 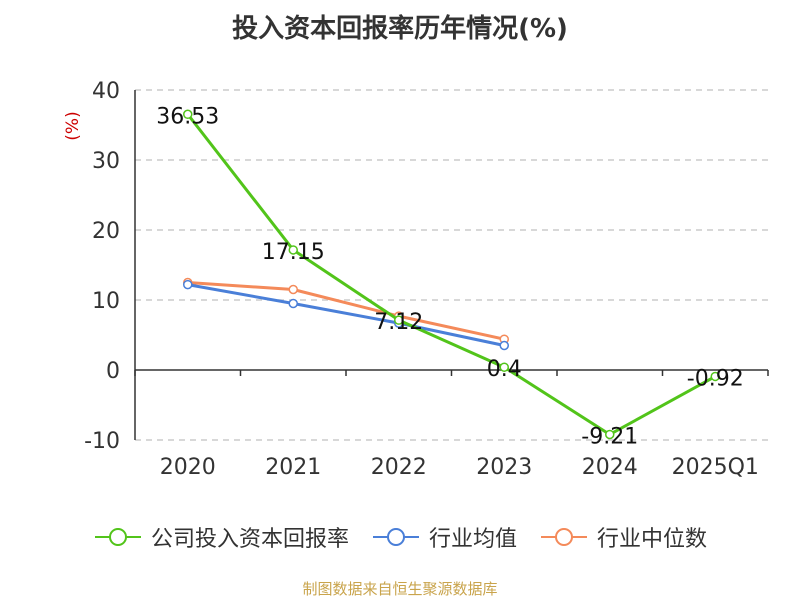 I want to click on chart-legend: 公司投入资本回报率 行业均值 行业中位数, so click(x=400, y=537).